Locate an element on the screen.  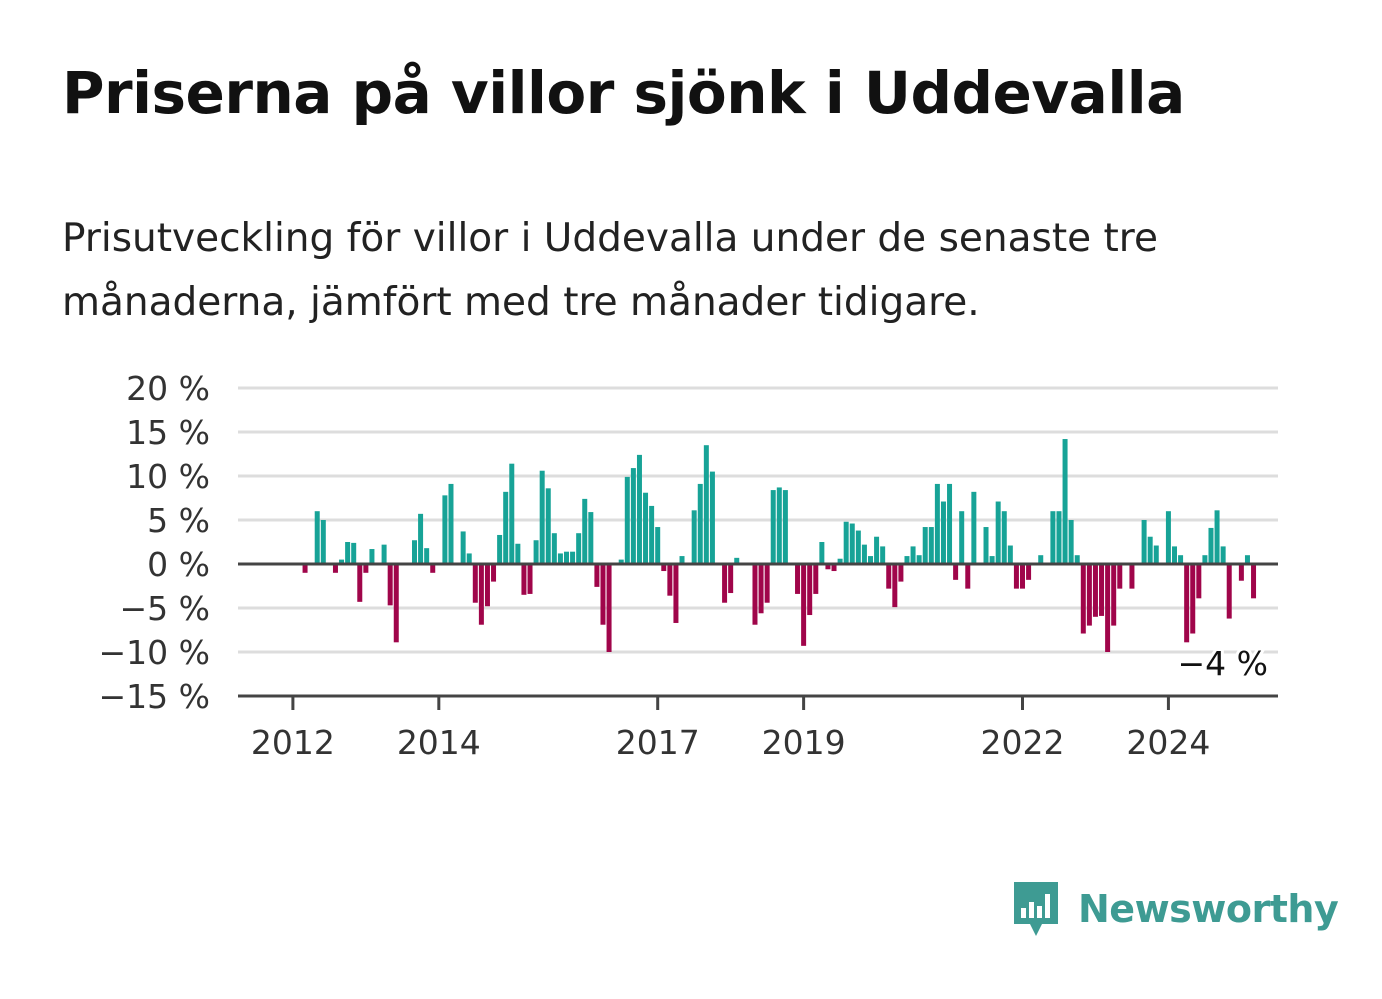
newsworthy-logo: Newsworthy is located at coordinates (1174, 909).